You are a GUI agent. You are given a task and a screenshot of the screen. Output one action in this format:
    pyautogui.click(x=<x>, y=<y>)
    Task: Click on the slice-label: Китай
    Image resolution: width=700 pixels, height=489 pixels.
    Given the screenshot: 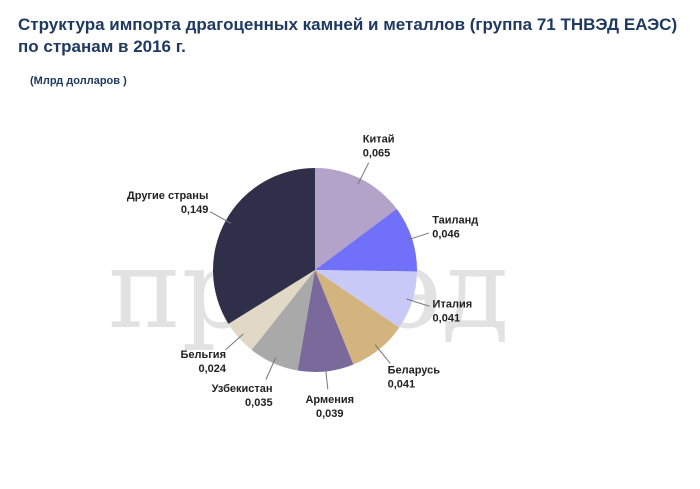 What is the action you would take?
    pyautogui.click(x=379, y=140)
    